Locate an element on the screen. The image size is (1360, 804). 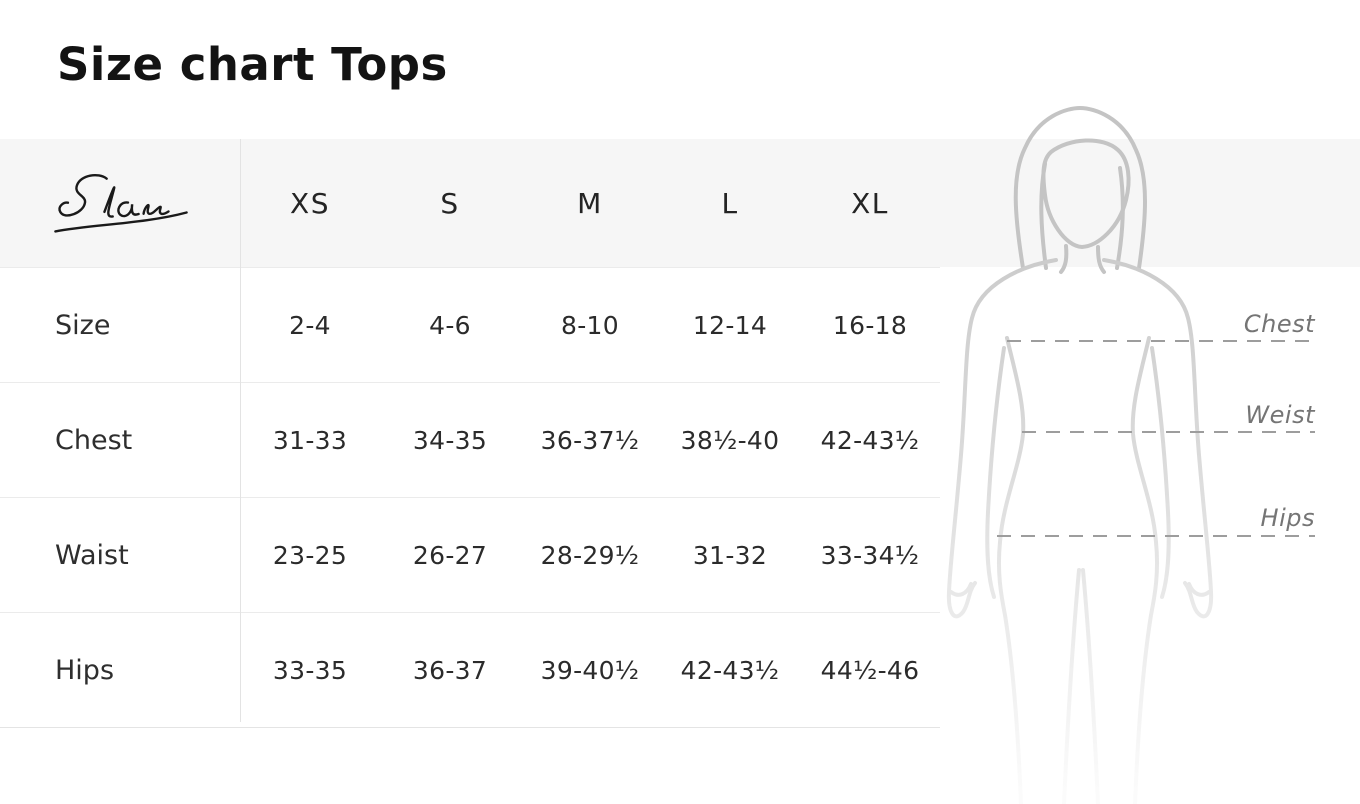
cell-value: 33-35 is located at coordinates (310, 670).